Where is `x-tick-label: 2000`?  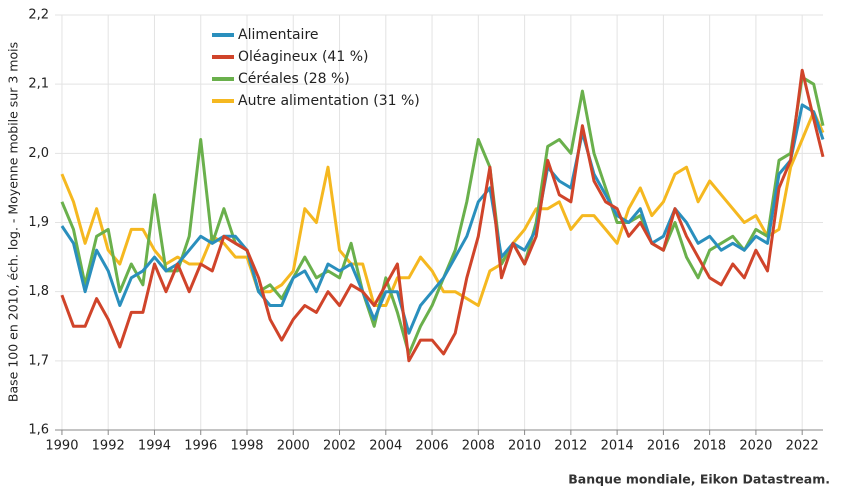
x-tick-label: 2000 is located at coordinates (293, 446).